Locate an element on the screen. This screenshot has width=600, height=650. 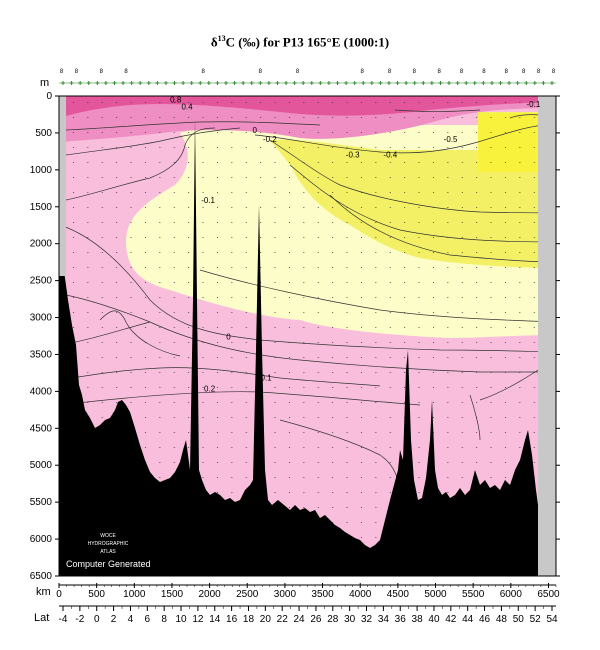
lat-tick-label: 4 is located at coordinates (131, 619).